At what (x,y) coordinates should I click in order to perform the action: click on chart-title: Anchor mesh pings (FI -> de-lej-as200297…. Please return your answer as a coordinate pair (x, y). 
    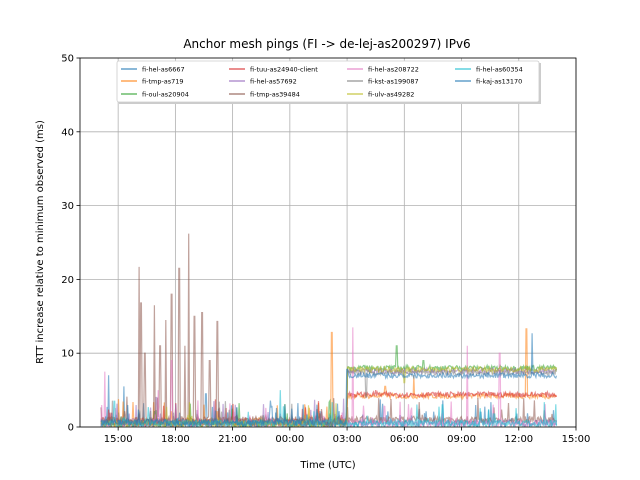
    Looking at the image, I should click on (326, 44).